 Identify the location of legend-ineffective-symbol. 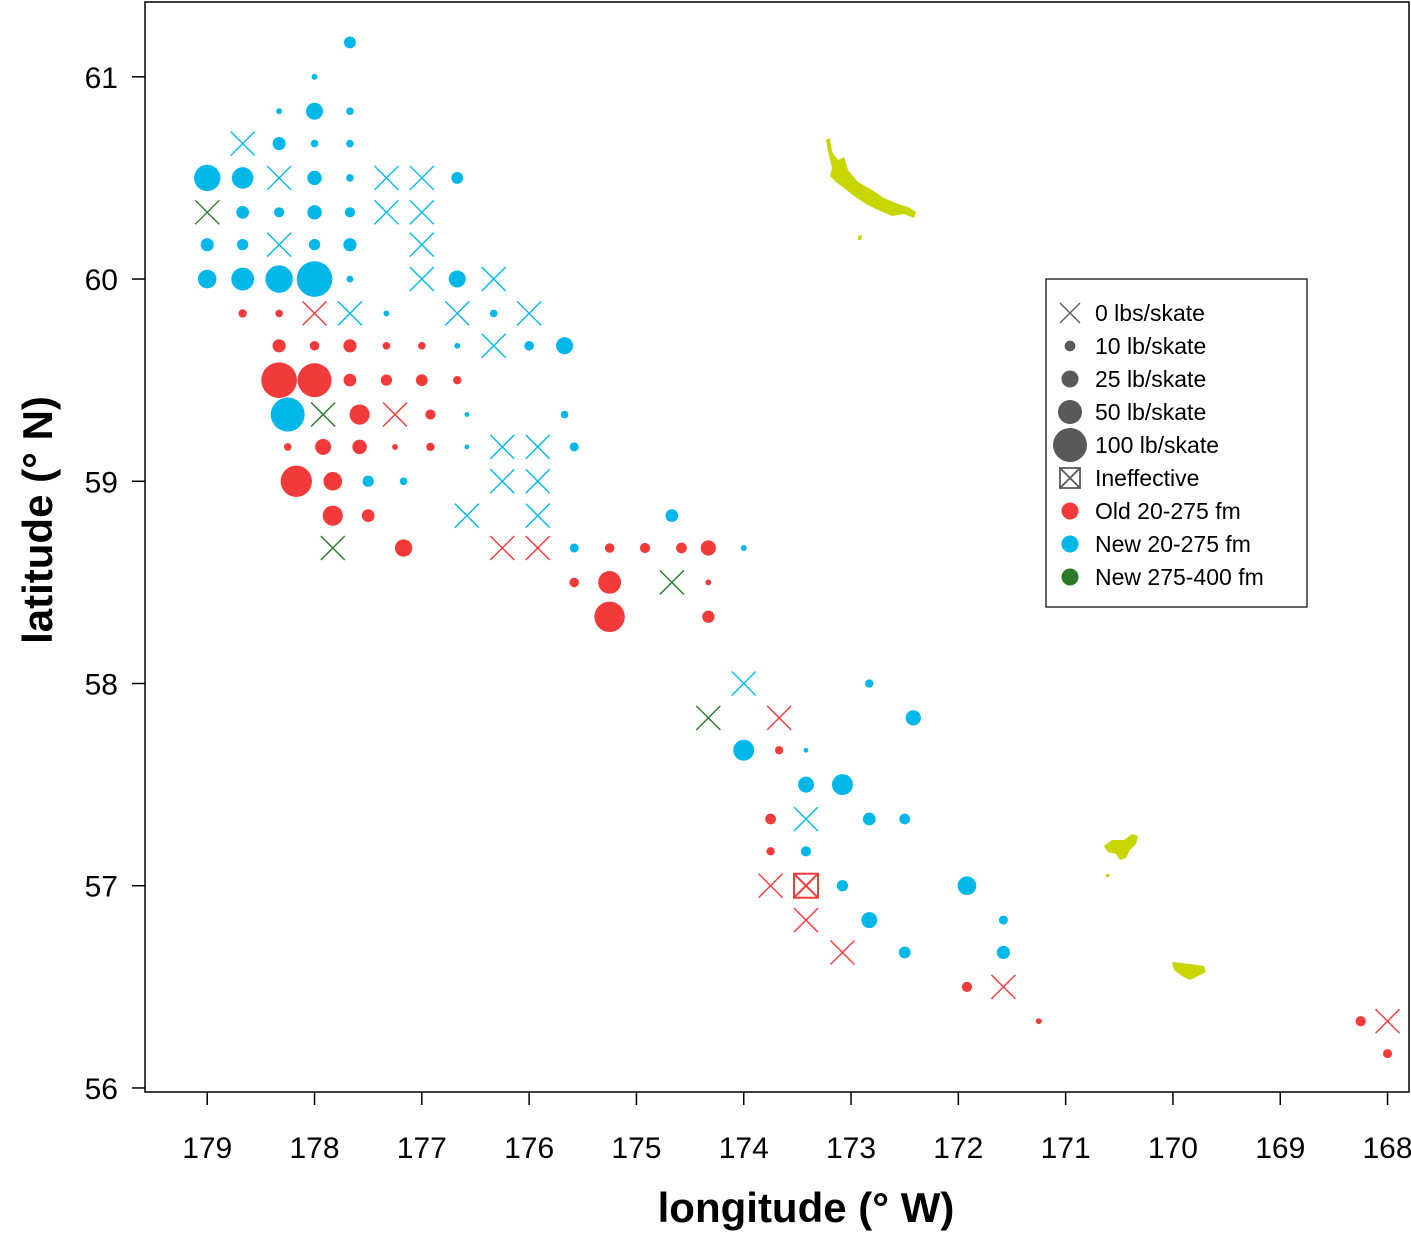
(1070, 478).